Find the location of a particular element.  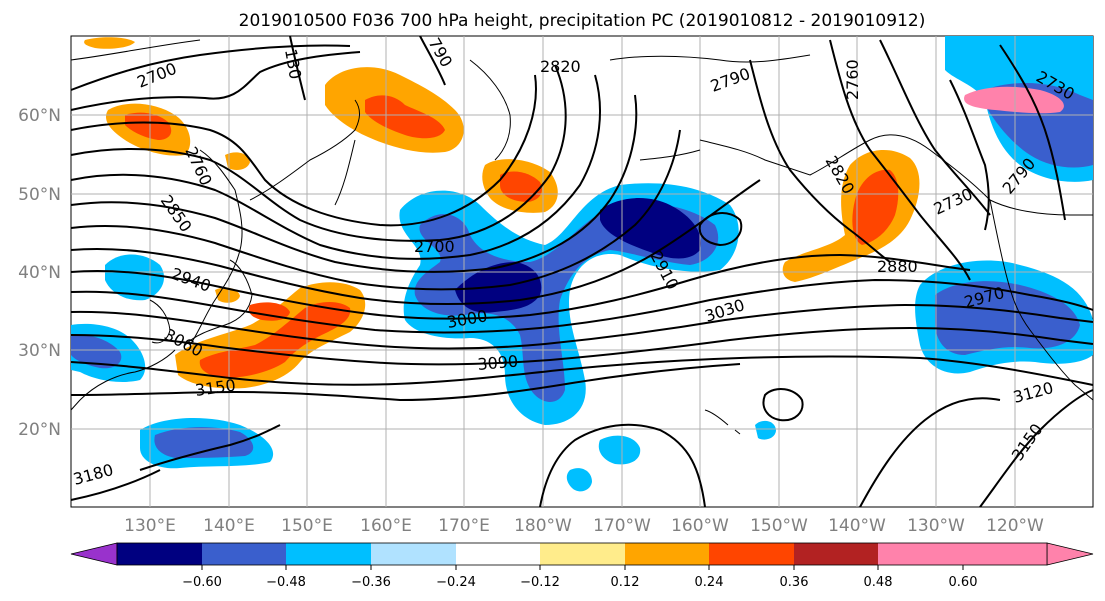

colorbar-tick-label: 0.60 is located at coordinates (963, 582).